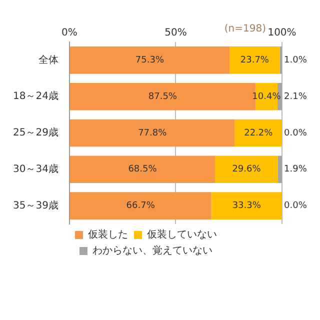 This screenshot has width=320, height=320. I want to click on x-tick-label: 50%, so click(175, 33).